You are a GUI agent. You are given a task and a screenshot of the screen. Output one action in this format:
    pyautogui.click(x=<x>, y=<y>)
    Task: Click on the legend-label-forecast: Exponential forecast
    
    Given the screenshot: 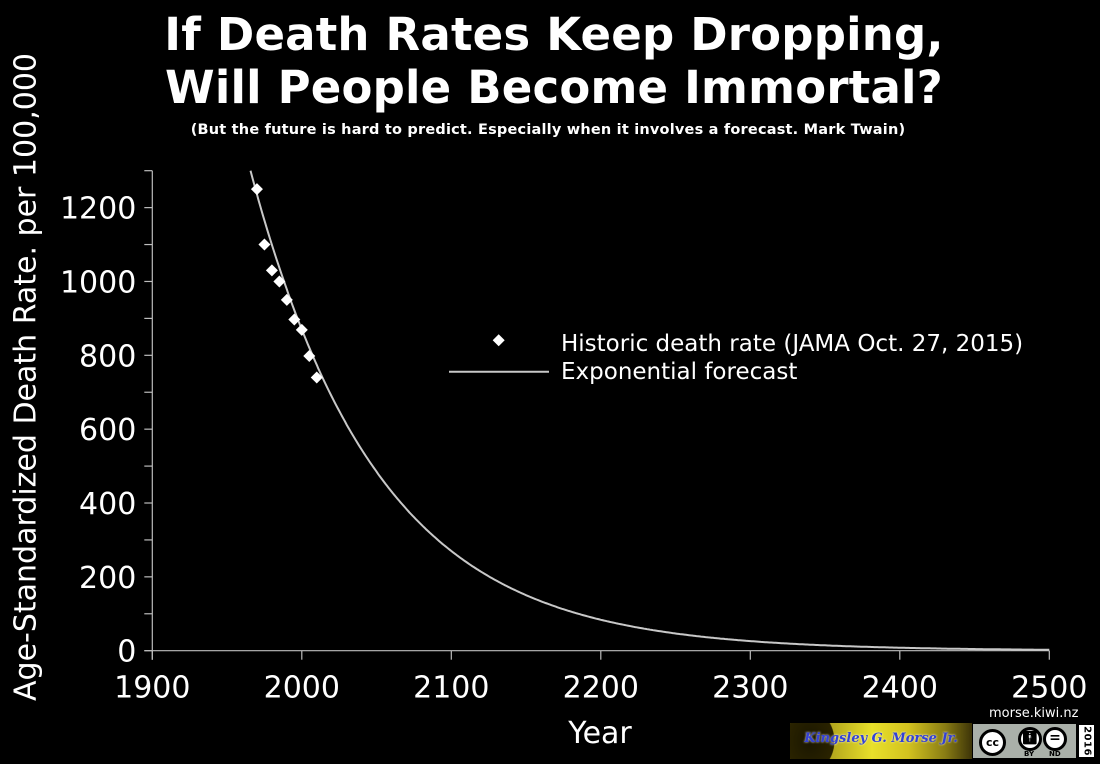 What is the action you would take?
    pyautogui.click(x=679, y=372)
    